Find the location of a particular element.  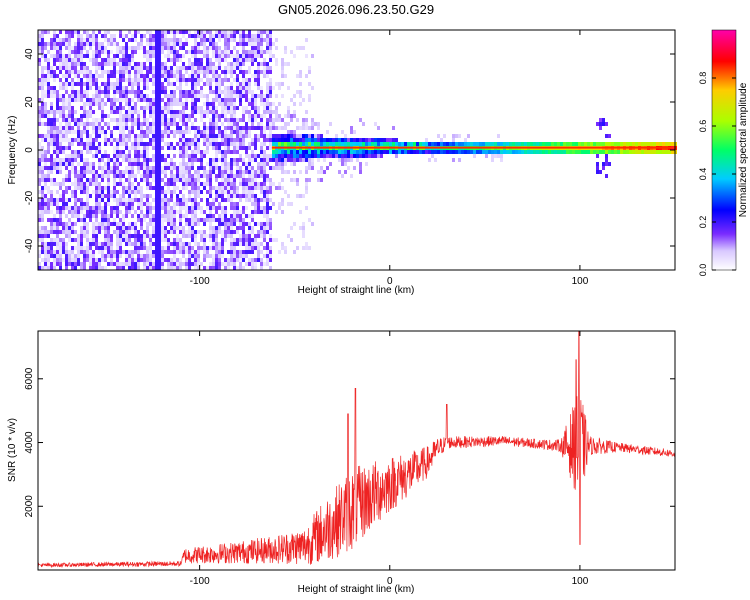

x-tick-label: 0 is located at coordinates (390, 581).